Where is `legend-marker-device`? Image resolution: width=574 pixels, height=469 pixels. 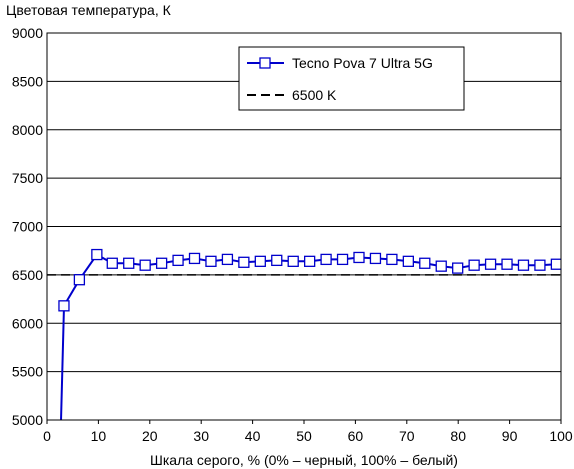
legend-marker-device is located at coordinates (265, 63).